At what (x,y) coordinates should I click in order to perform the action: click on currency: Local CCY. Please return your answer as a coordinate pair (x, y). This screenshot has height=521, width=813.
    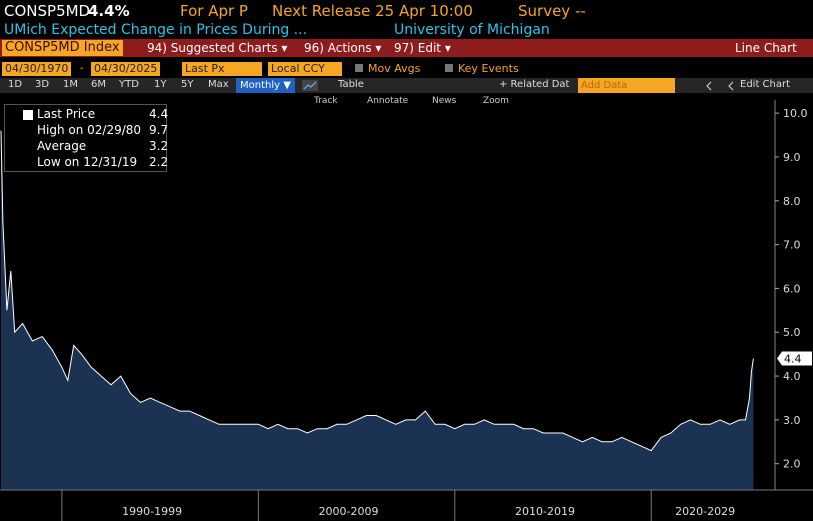
    Looking at the image, I should click on (305, 69).